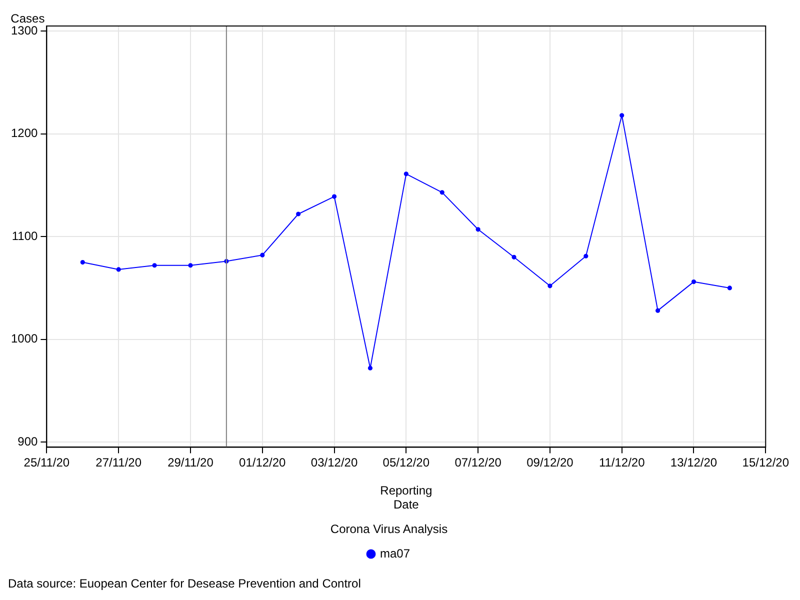 The image size is (800, 600). I want to click on x-tick-label: 11/12/20, so click(622, 463).